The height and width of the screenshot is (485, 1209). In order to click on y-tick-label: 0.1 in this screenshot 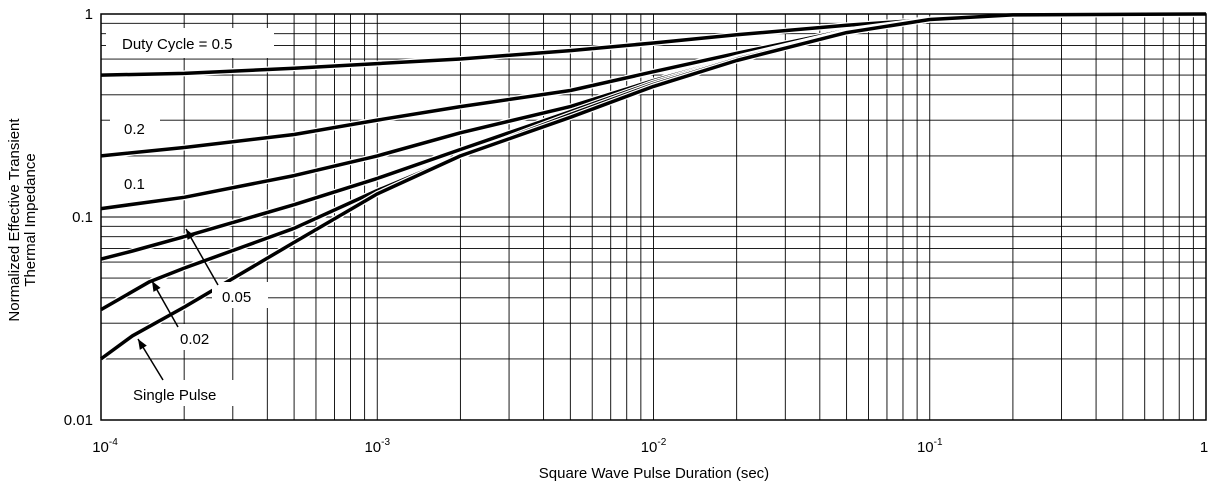, I will do `click(82, 217)`.